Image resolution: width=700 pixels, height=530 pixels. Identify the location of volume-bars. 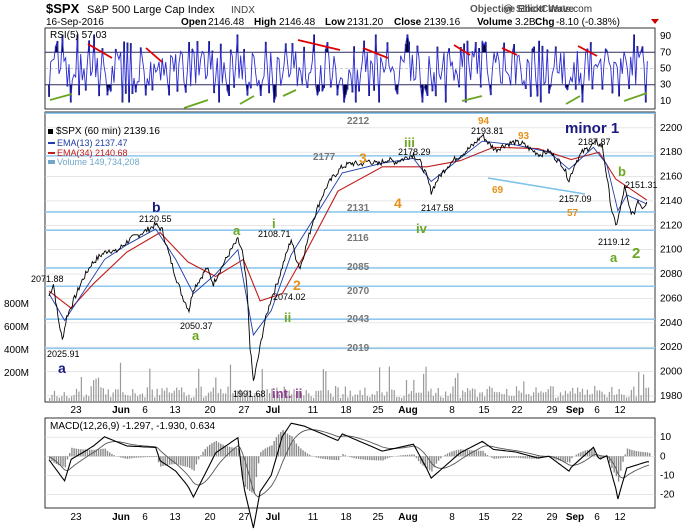
(349, 382).